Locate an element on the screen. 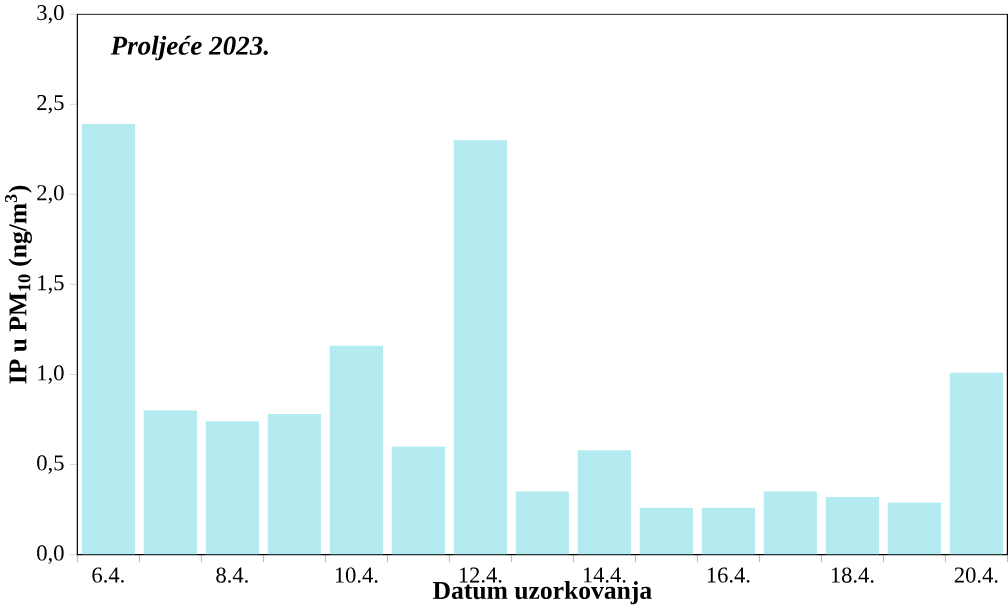  y-tick-label: 0,5 is located at coordinates (50, 464).